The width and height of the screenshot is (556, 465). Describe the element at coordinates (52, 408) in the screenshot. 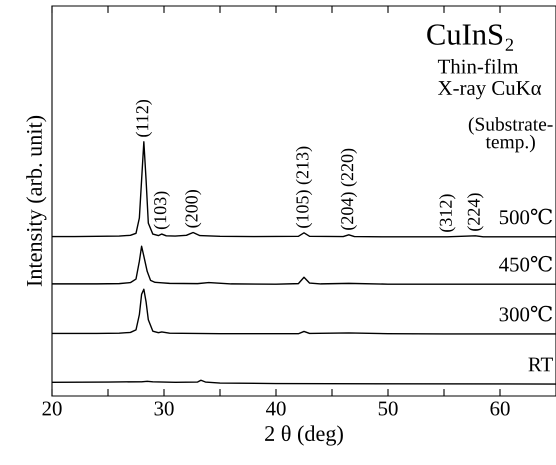

I see `x-tick-label: 20` at that location.